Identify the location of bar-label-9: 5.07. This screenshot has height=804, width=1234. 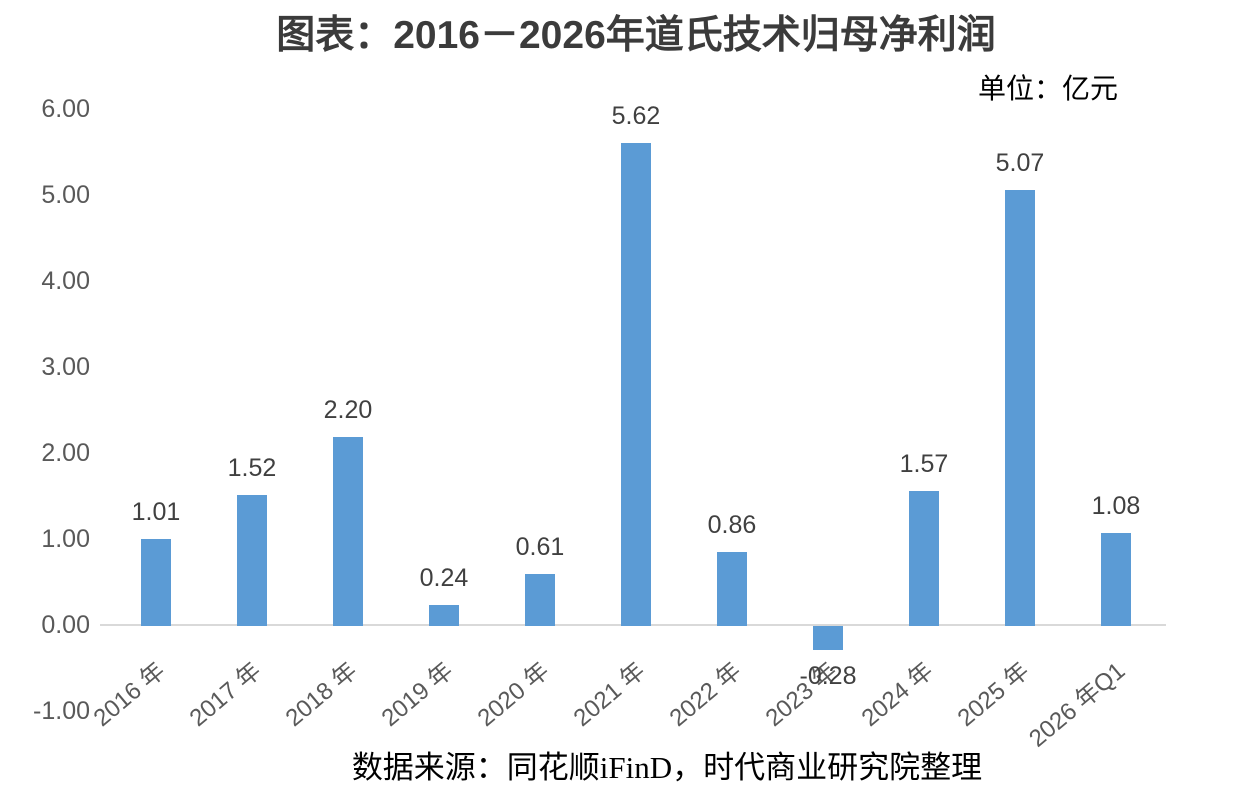
(1020, 163).